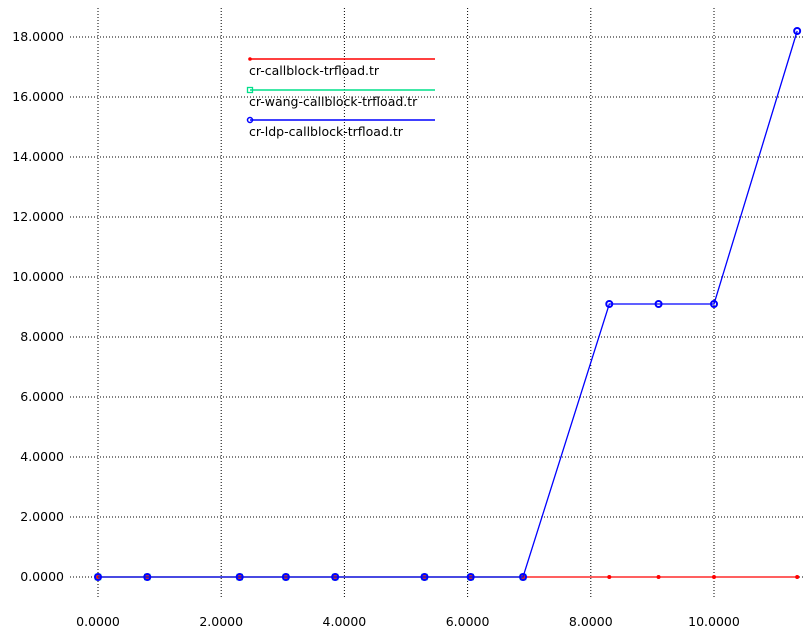  I want to click on x-tick-label: 2.0000, so click(221, 621).